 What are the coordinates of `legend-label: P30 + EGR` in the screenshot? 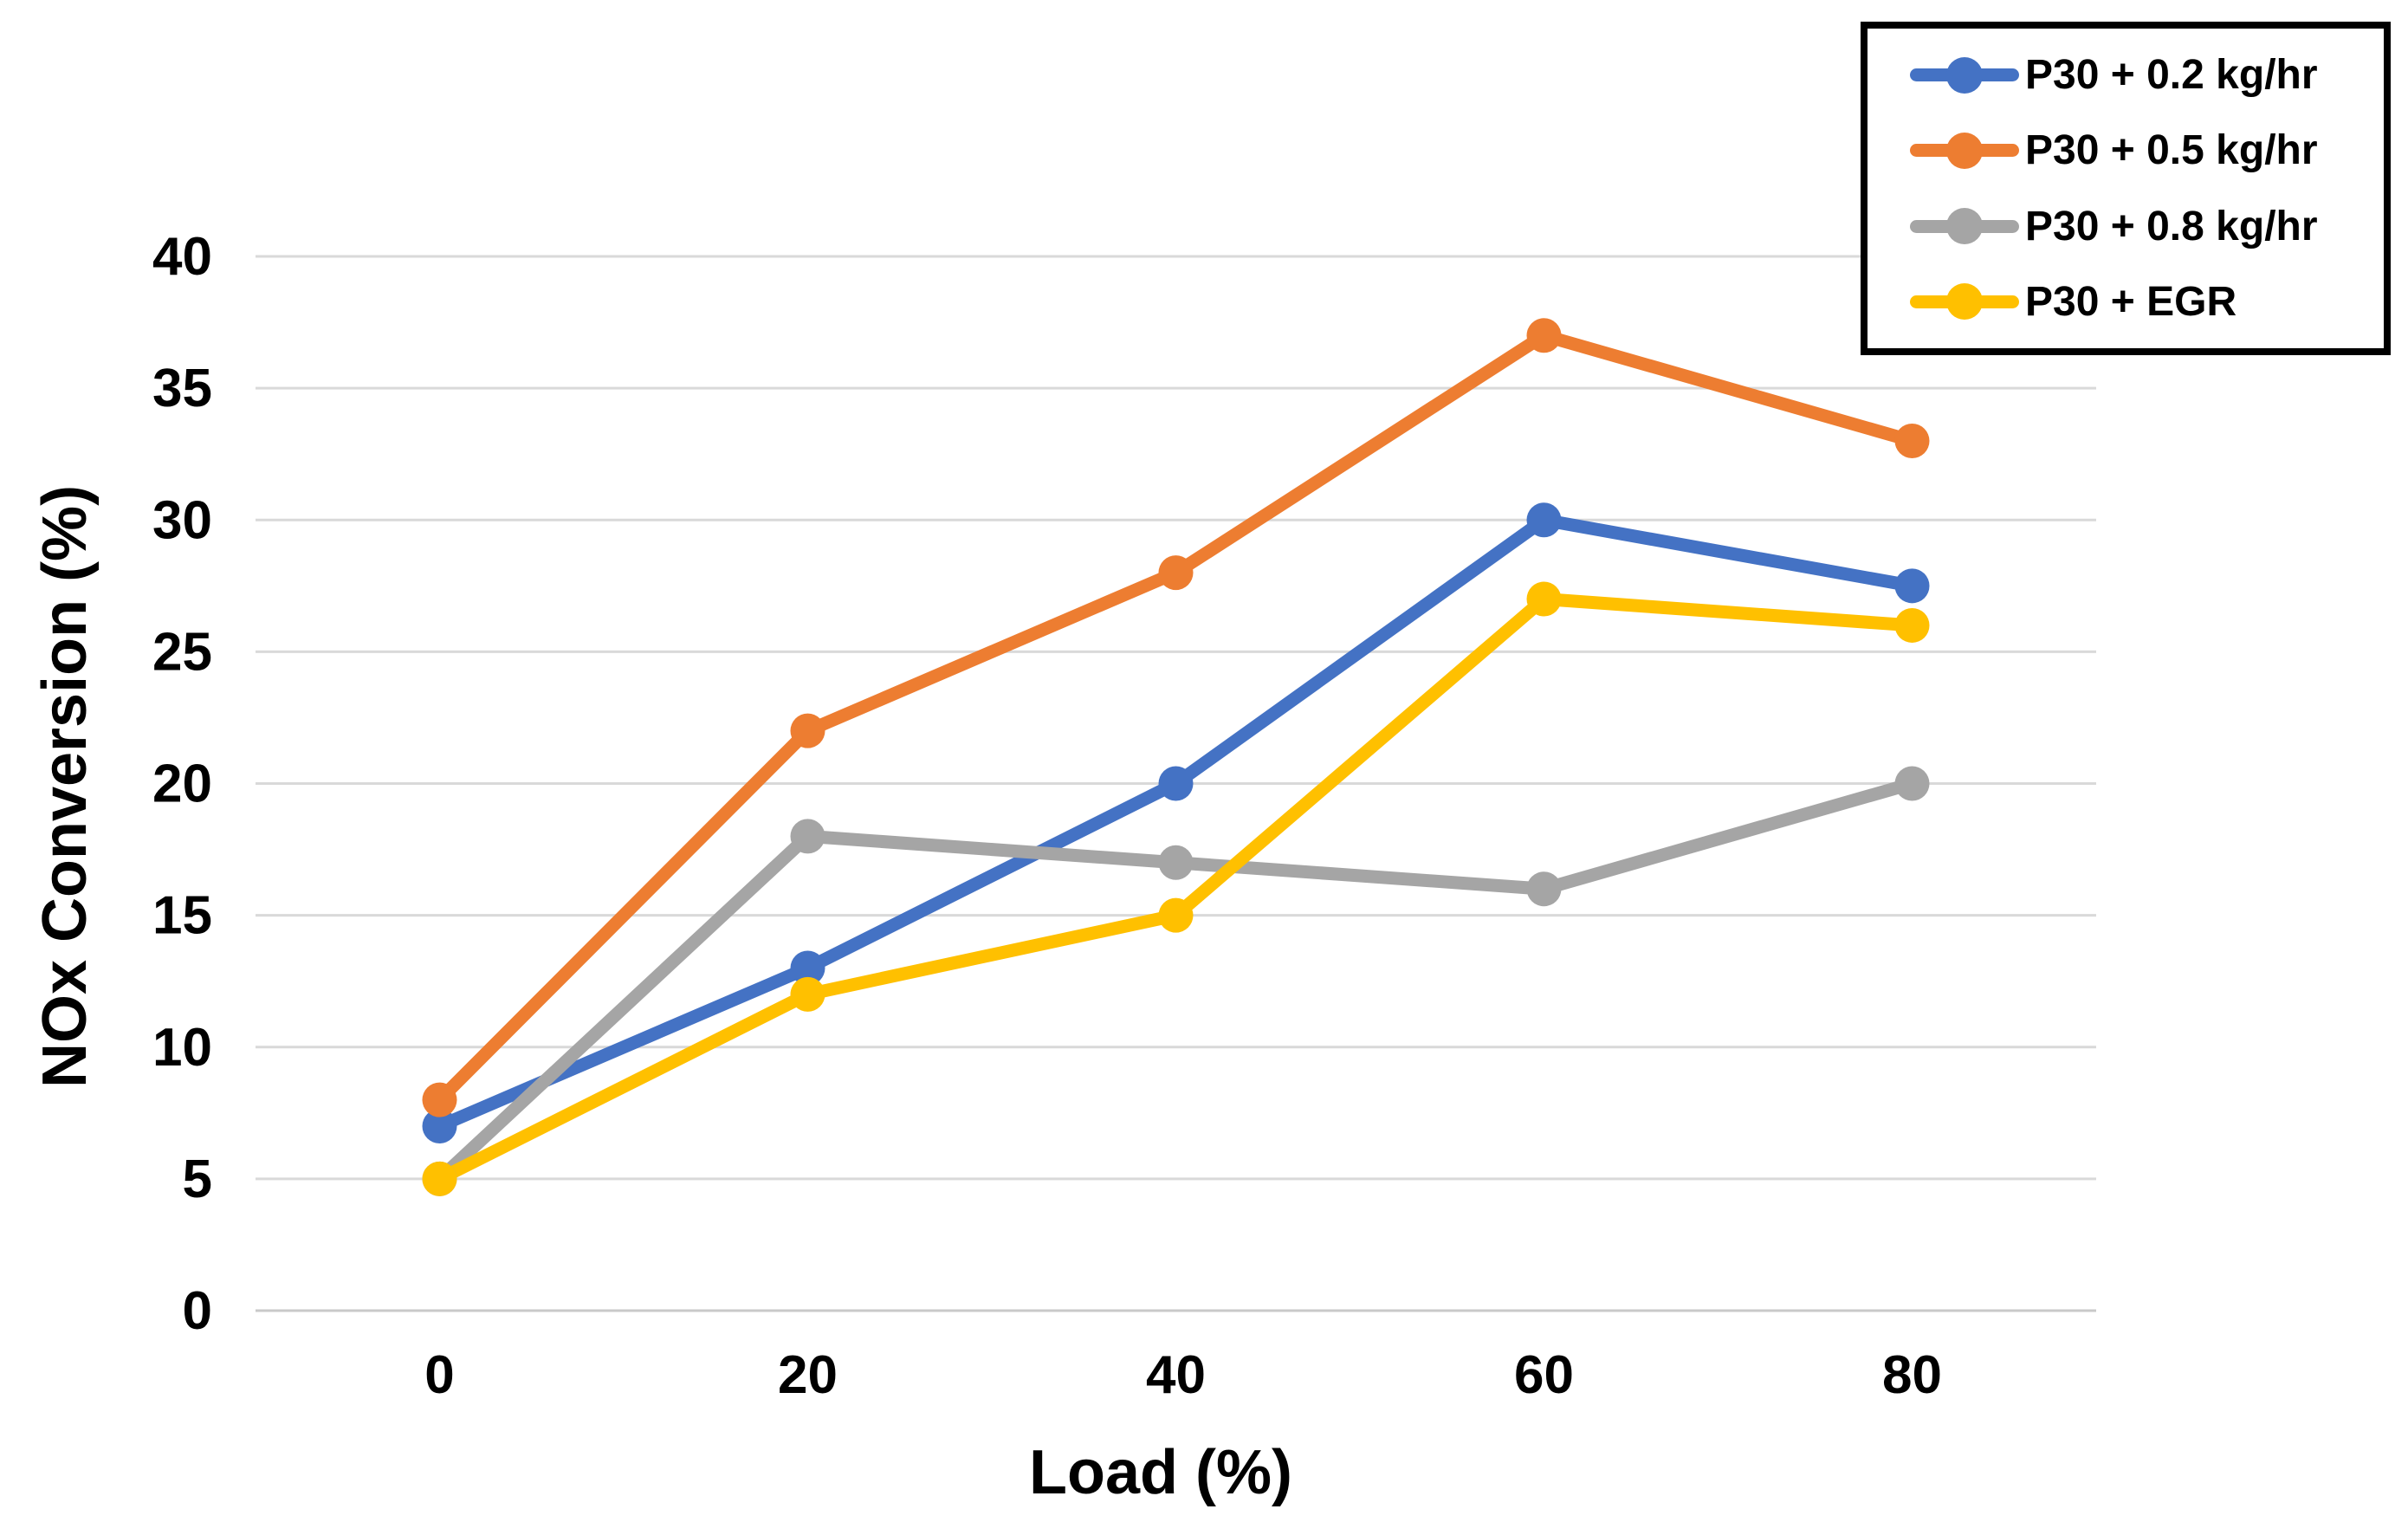 It's located at (2131, 301).